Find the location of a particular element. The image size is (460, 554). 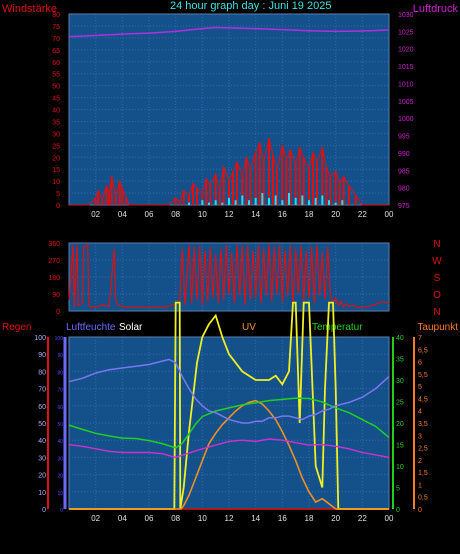

climate-panel-xtick: 04 is located at coordinates (122, 518).